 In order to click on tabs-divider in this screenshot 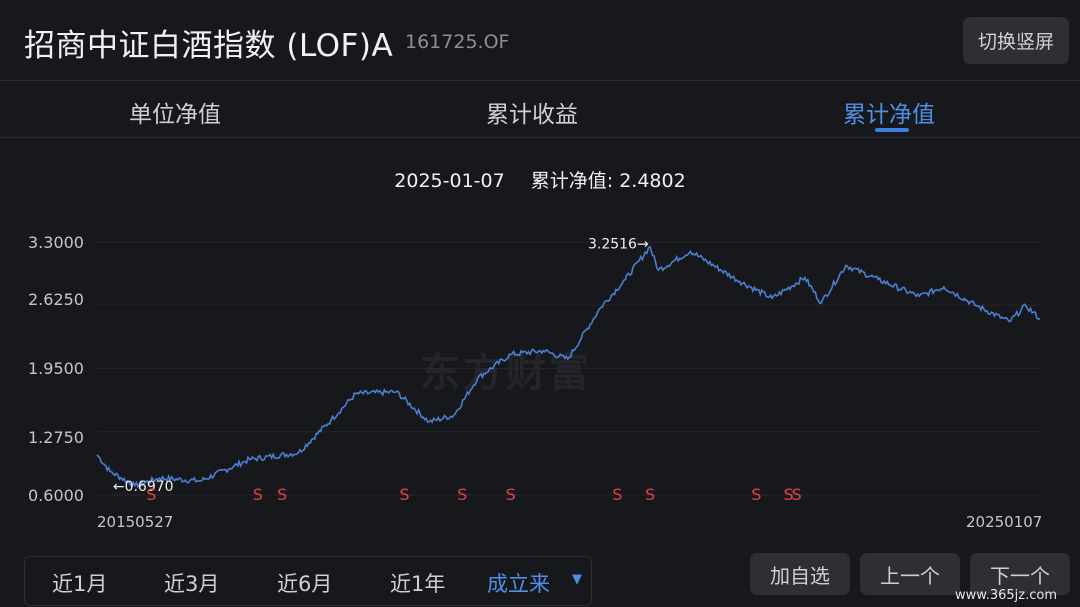, I will do `click(540, 137)`.